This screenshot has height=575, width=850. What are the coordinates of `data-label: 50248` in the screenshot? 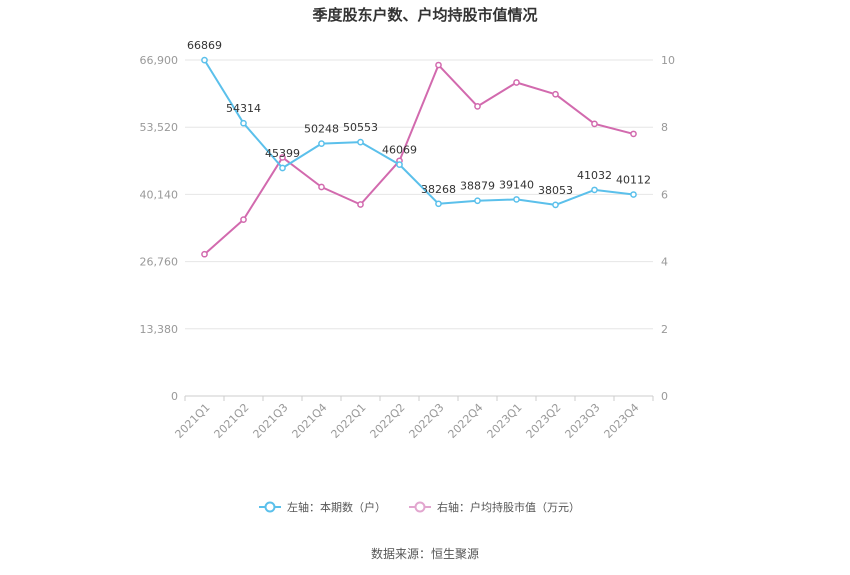 It's located at (321, 129).